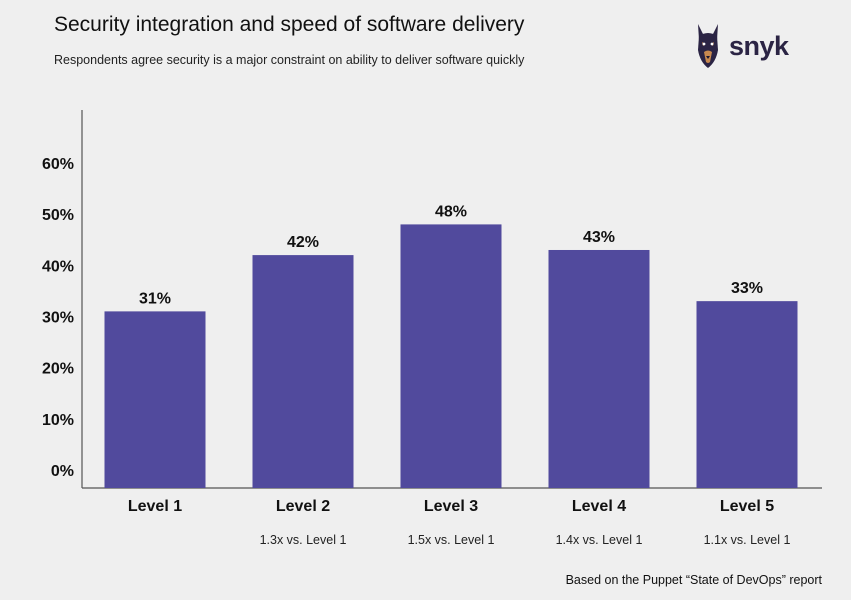 The height and width of the screenshot is (600, 851). I want to click on y-tick-label: 10%, so click(58, 420).